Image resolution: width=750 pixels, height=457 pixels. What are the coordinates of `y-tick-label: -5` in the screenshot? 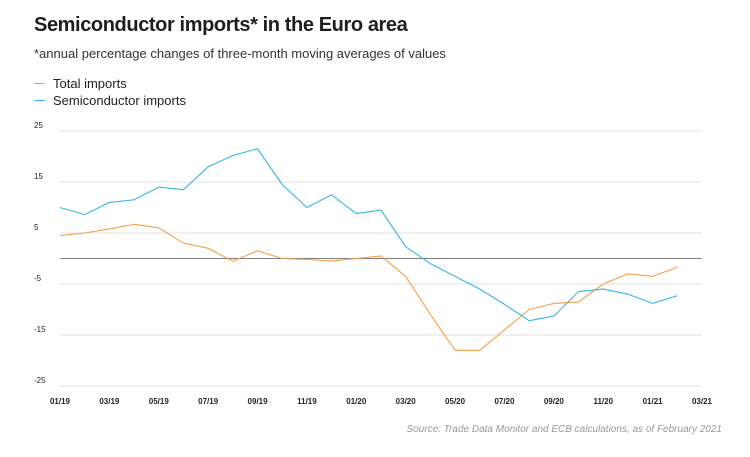 It's located at (38, 278).